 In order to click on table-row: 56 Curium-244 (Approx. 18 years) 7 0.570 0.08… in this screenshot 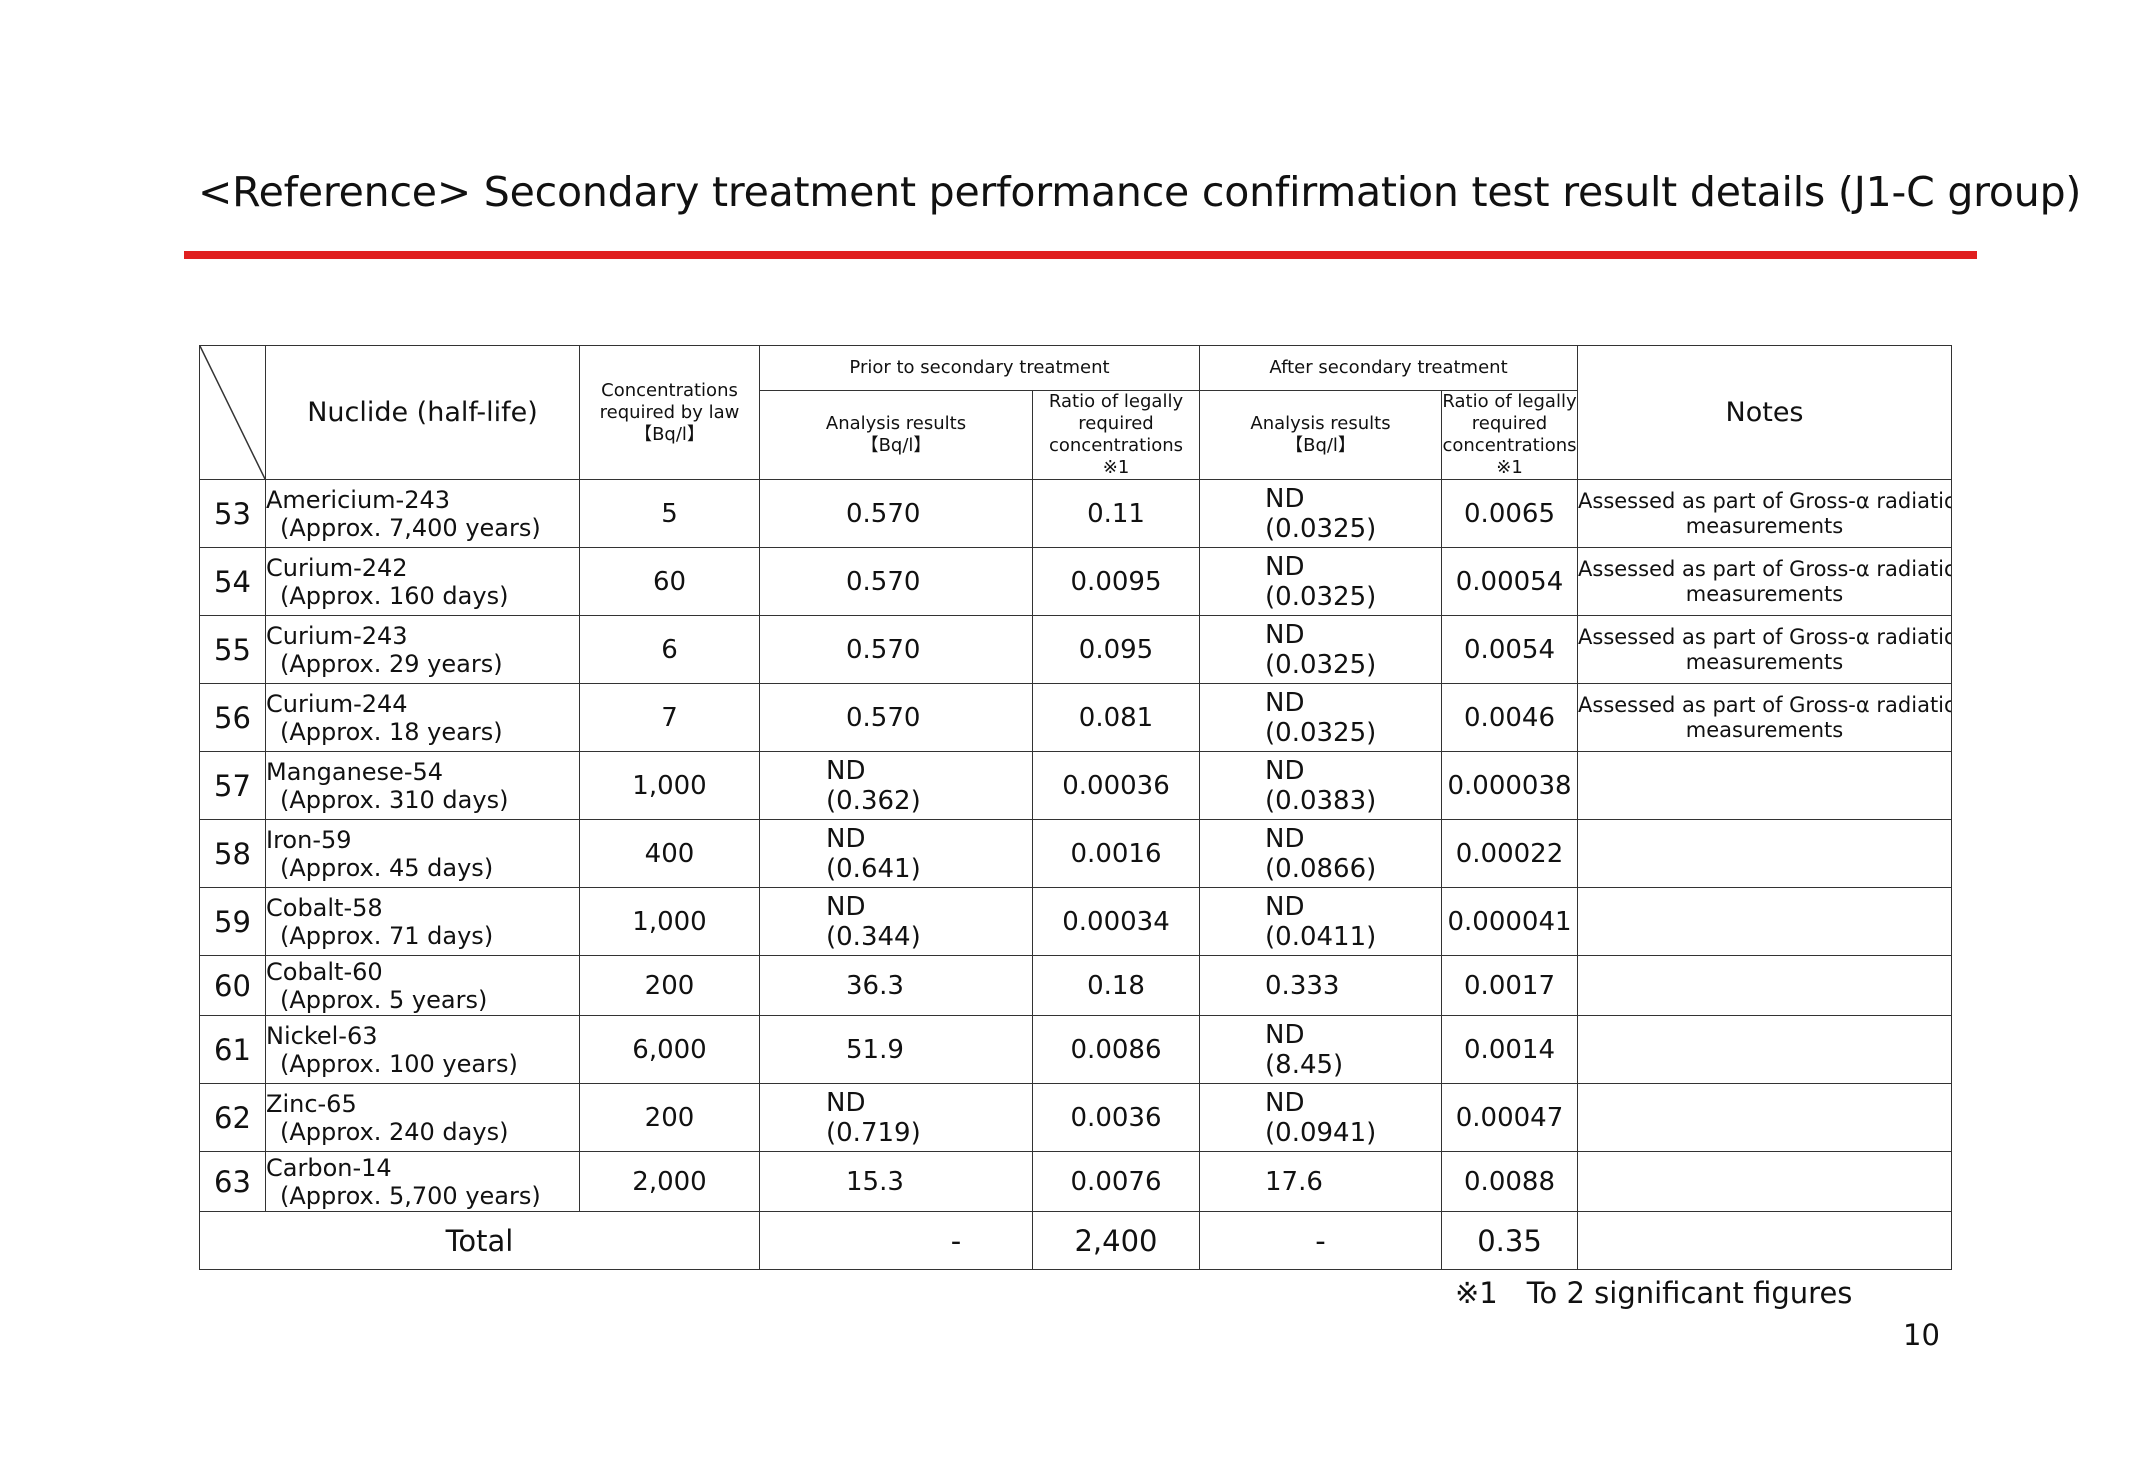, I will do `click(1076, 717)`.